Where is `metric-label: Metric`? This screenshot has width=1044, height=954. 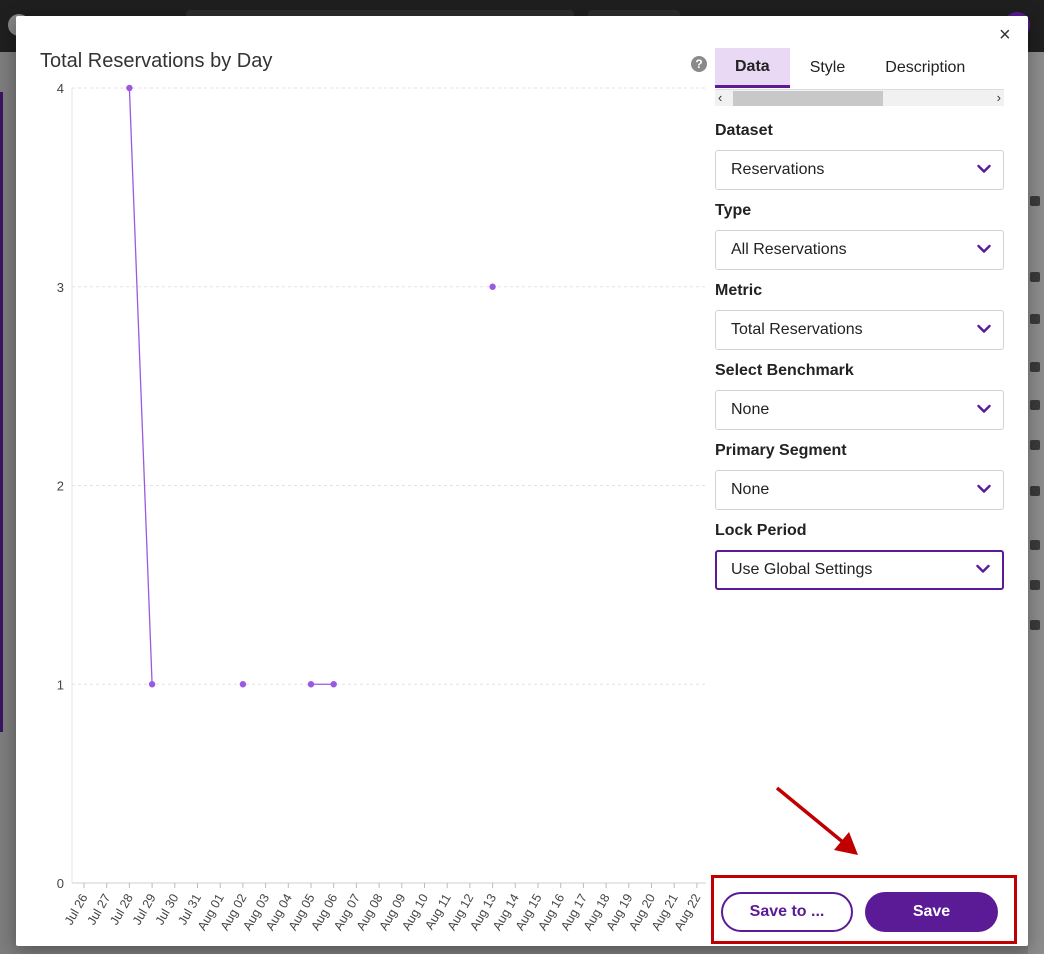 metric-label: Metric is located at coordinates (739, 290).